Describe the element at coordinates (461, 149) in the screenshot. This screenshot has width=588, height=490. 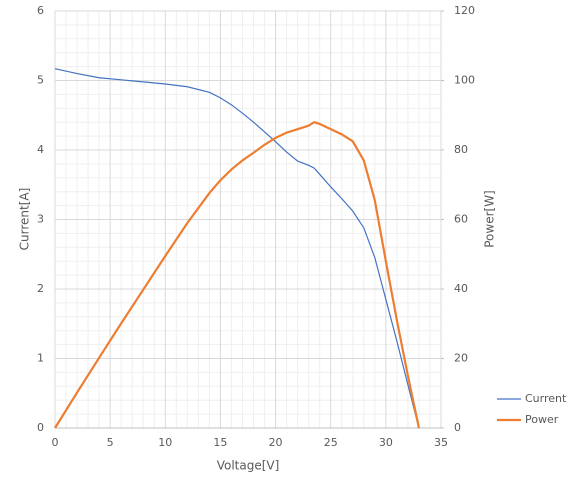
I see `y2-tick-label: 80` at that location.